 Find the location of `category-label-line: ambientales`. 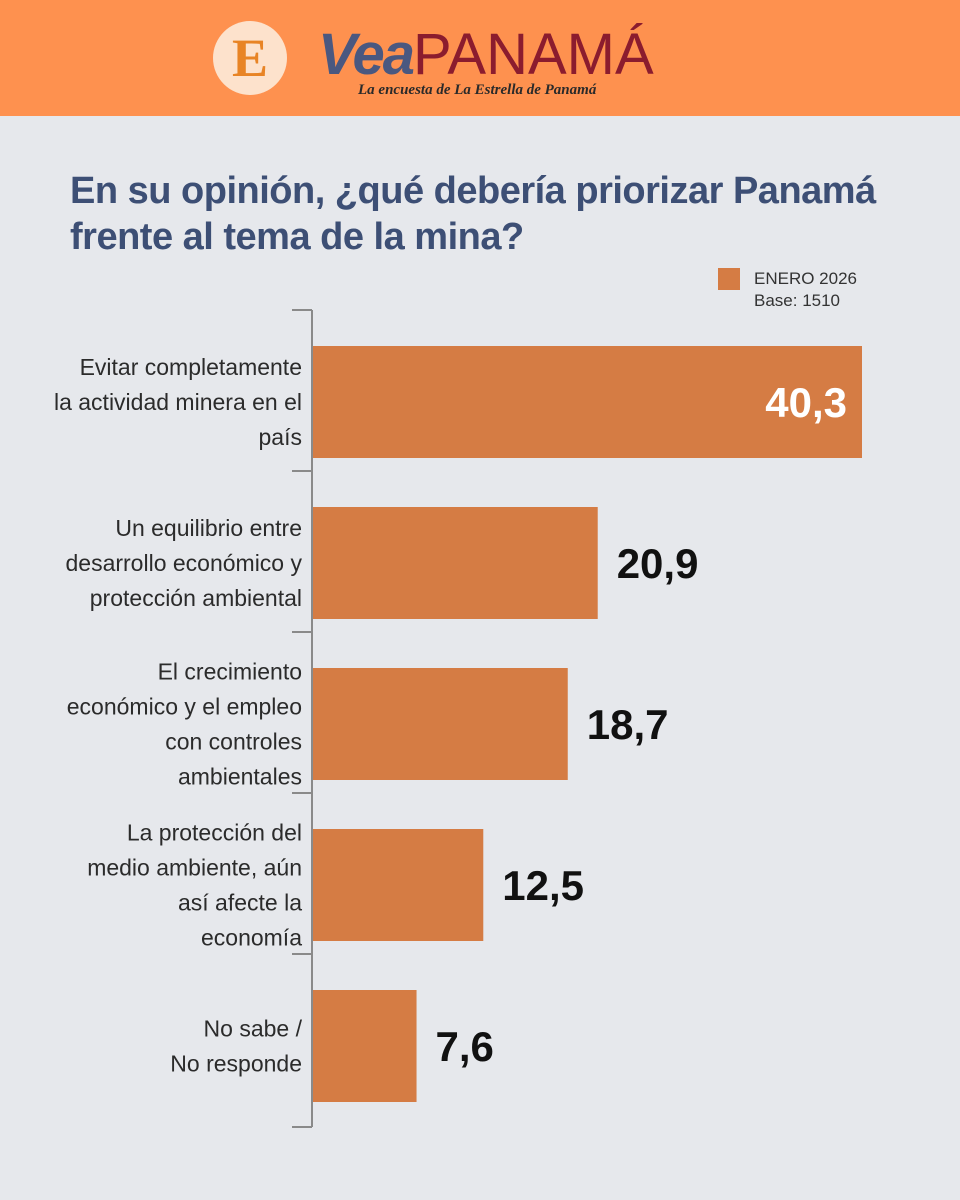

category-label-line: ambientales is located at coordinates (240, 777).